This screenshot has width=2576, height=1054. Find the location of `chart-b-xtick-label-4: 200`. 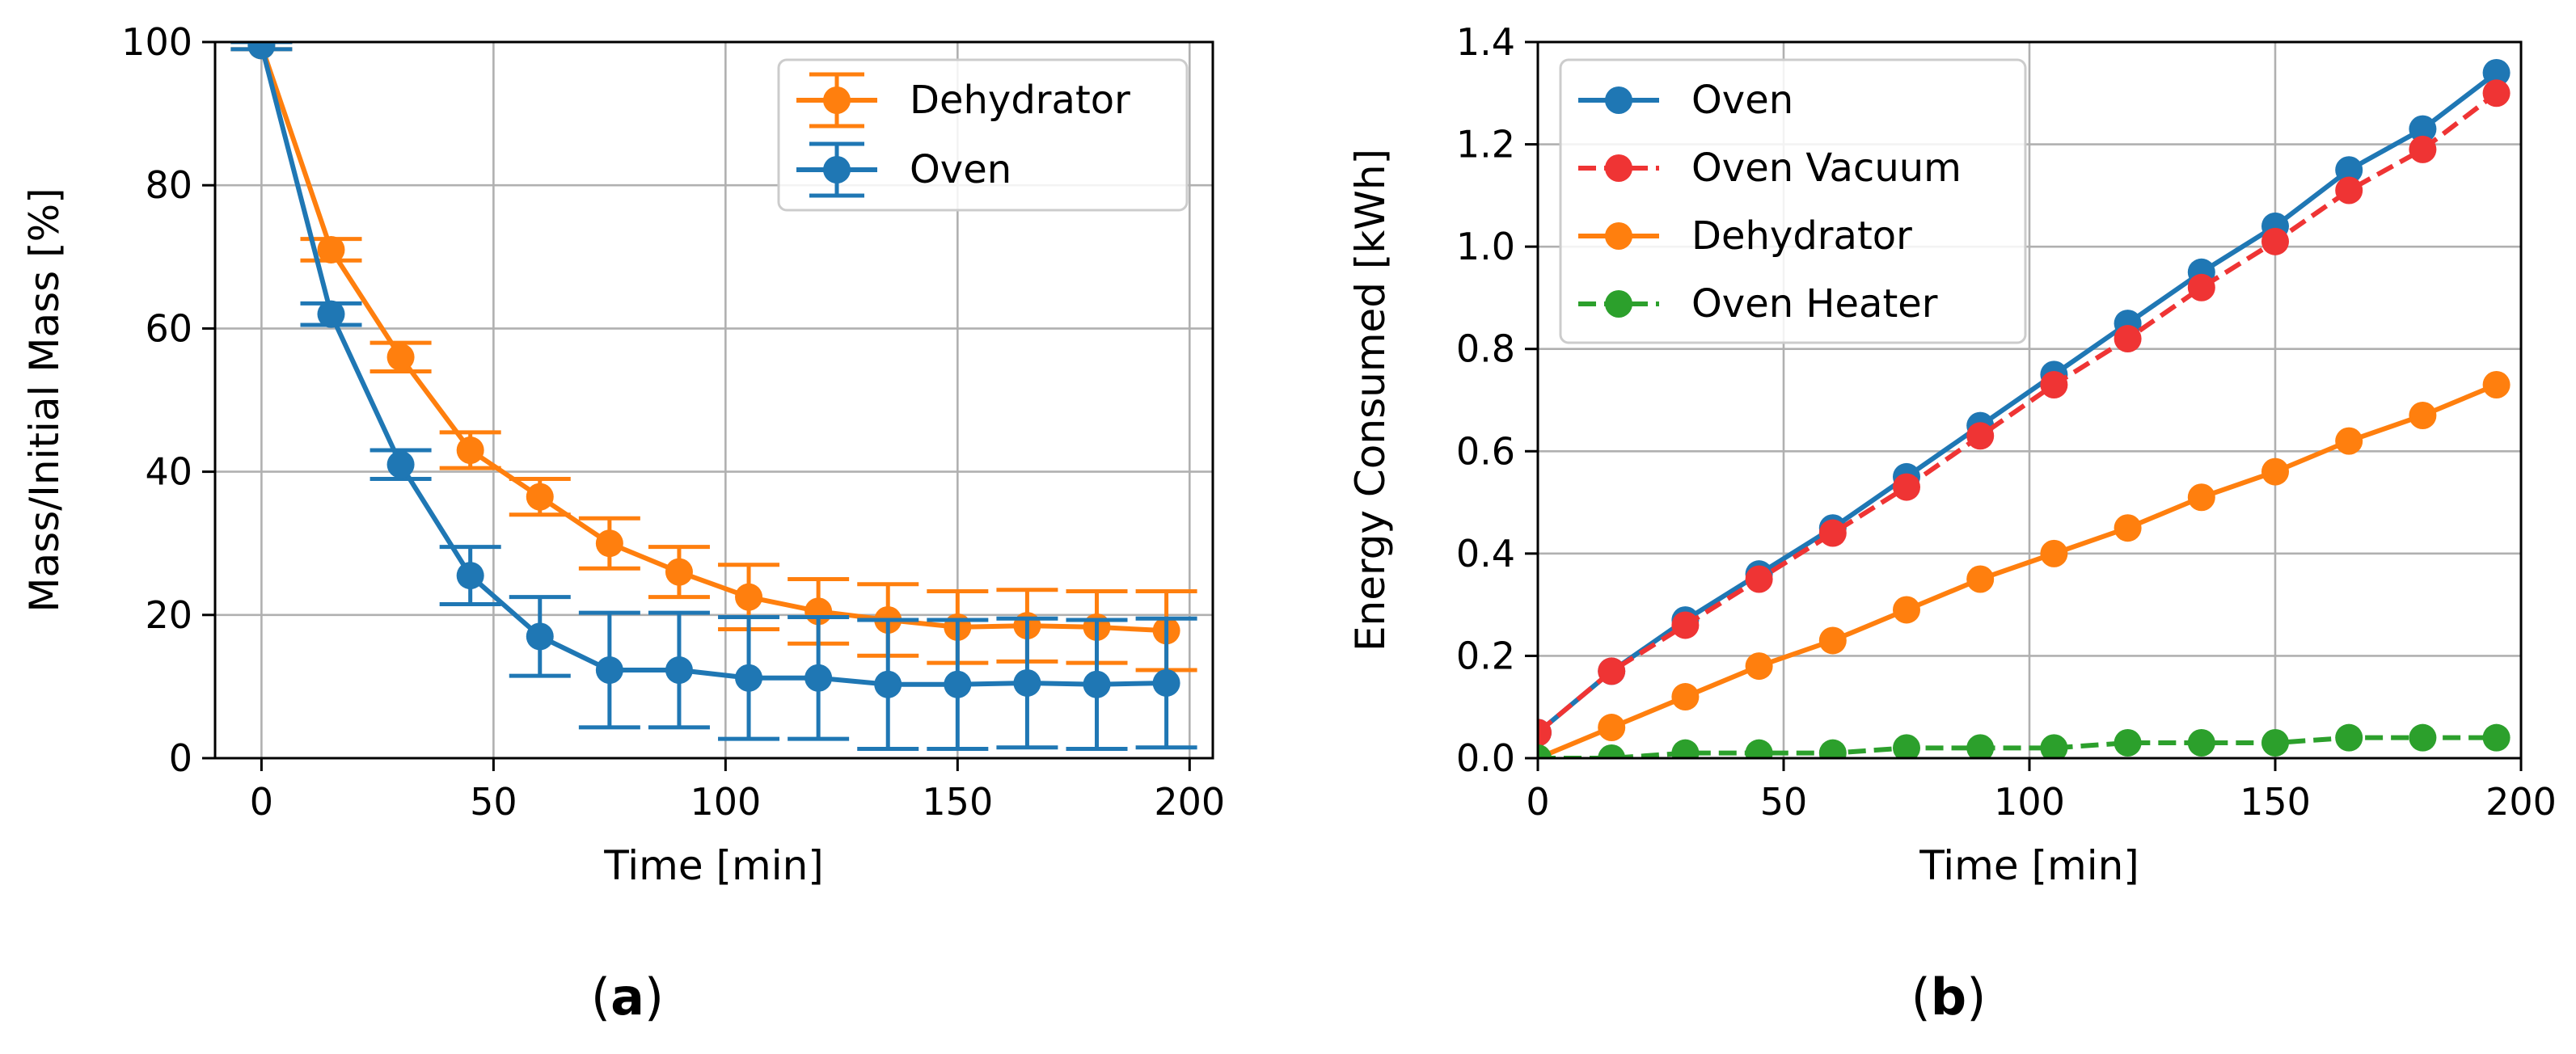

chart-b-xtick-label-4: 200 is located at coordinates (2521, 802).